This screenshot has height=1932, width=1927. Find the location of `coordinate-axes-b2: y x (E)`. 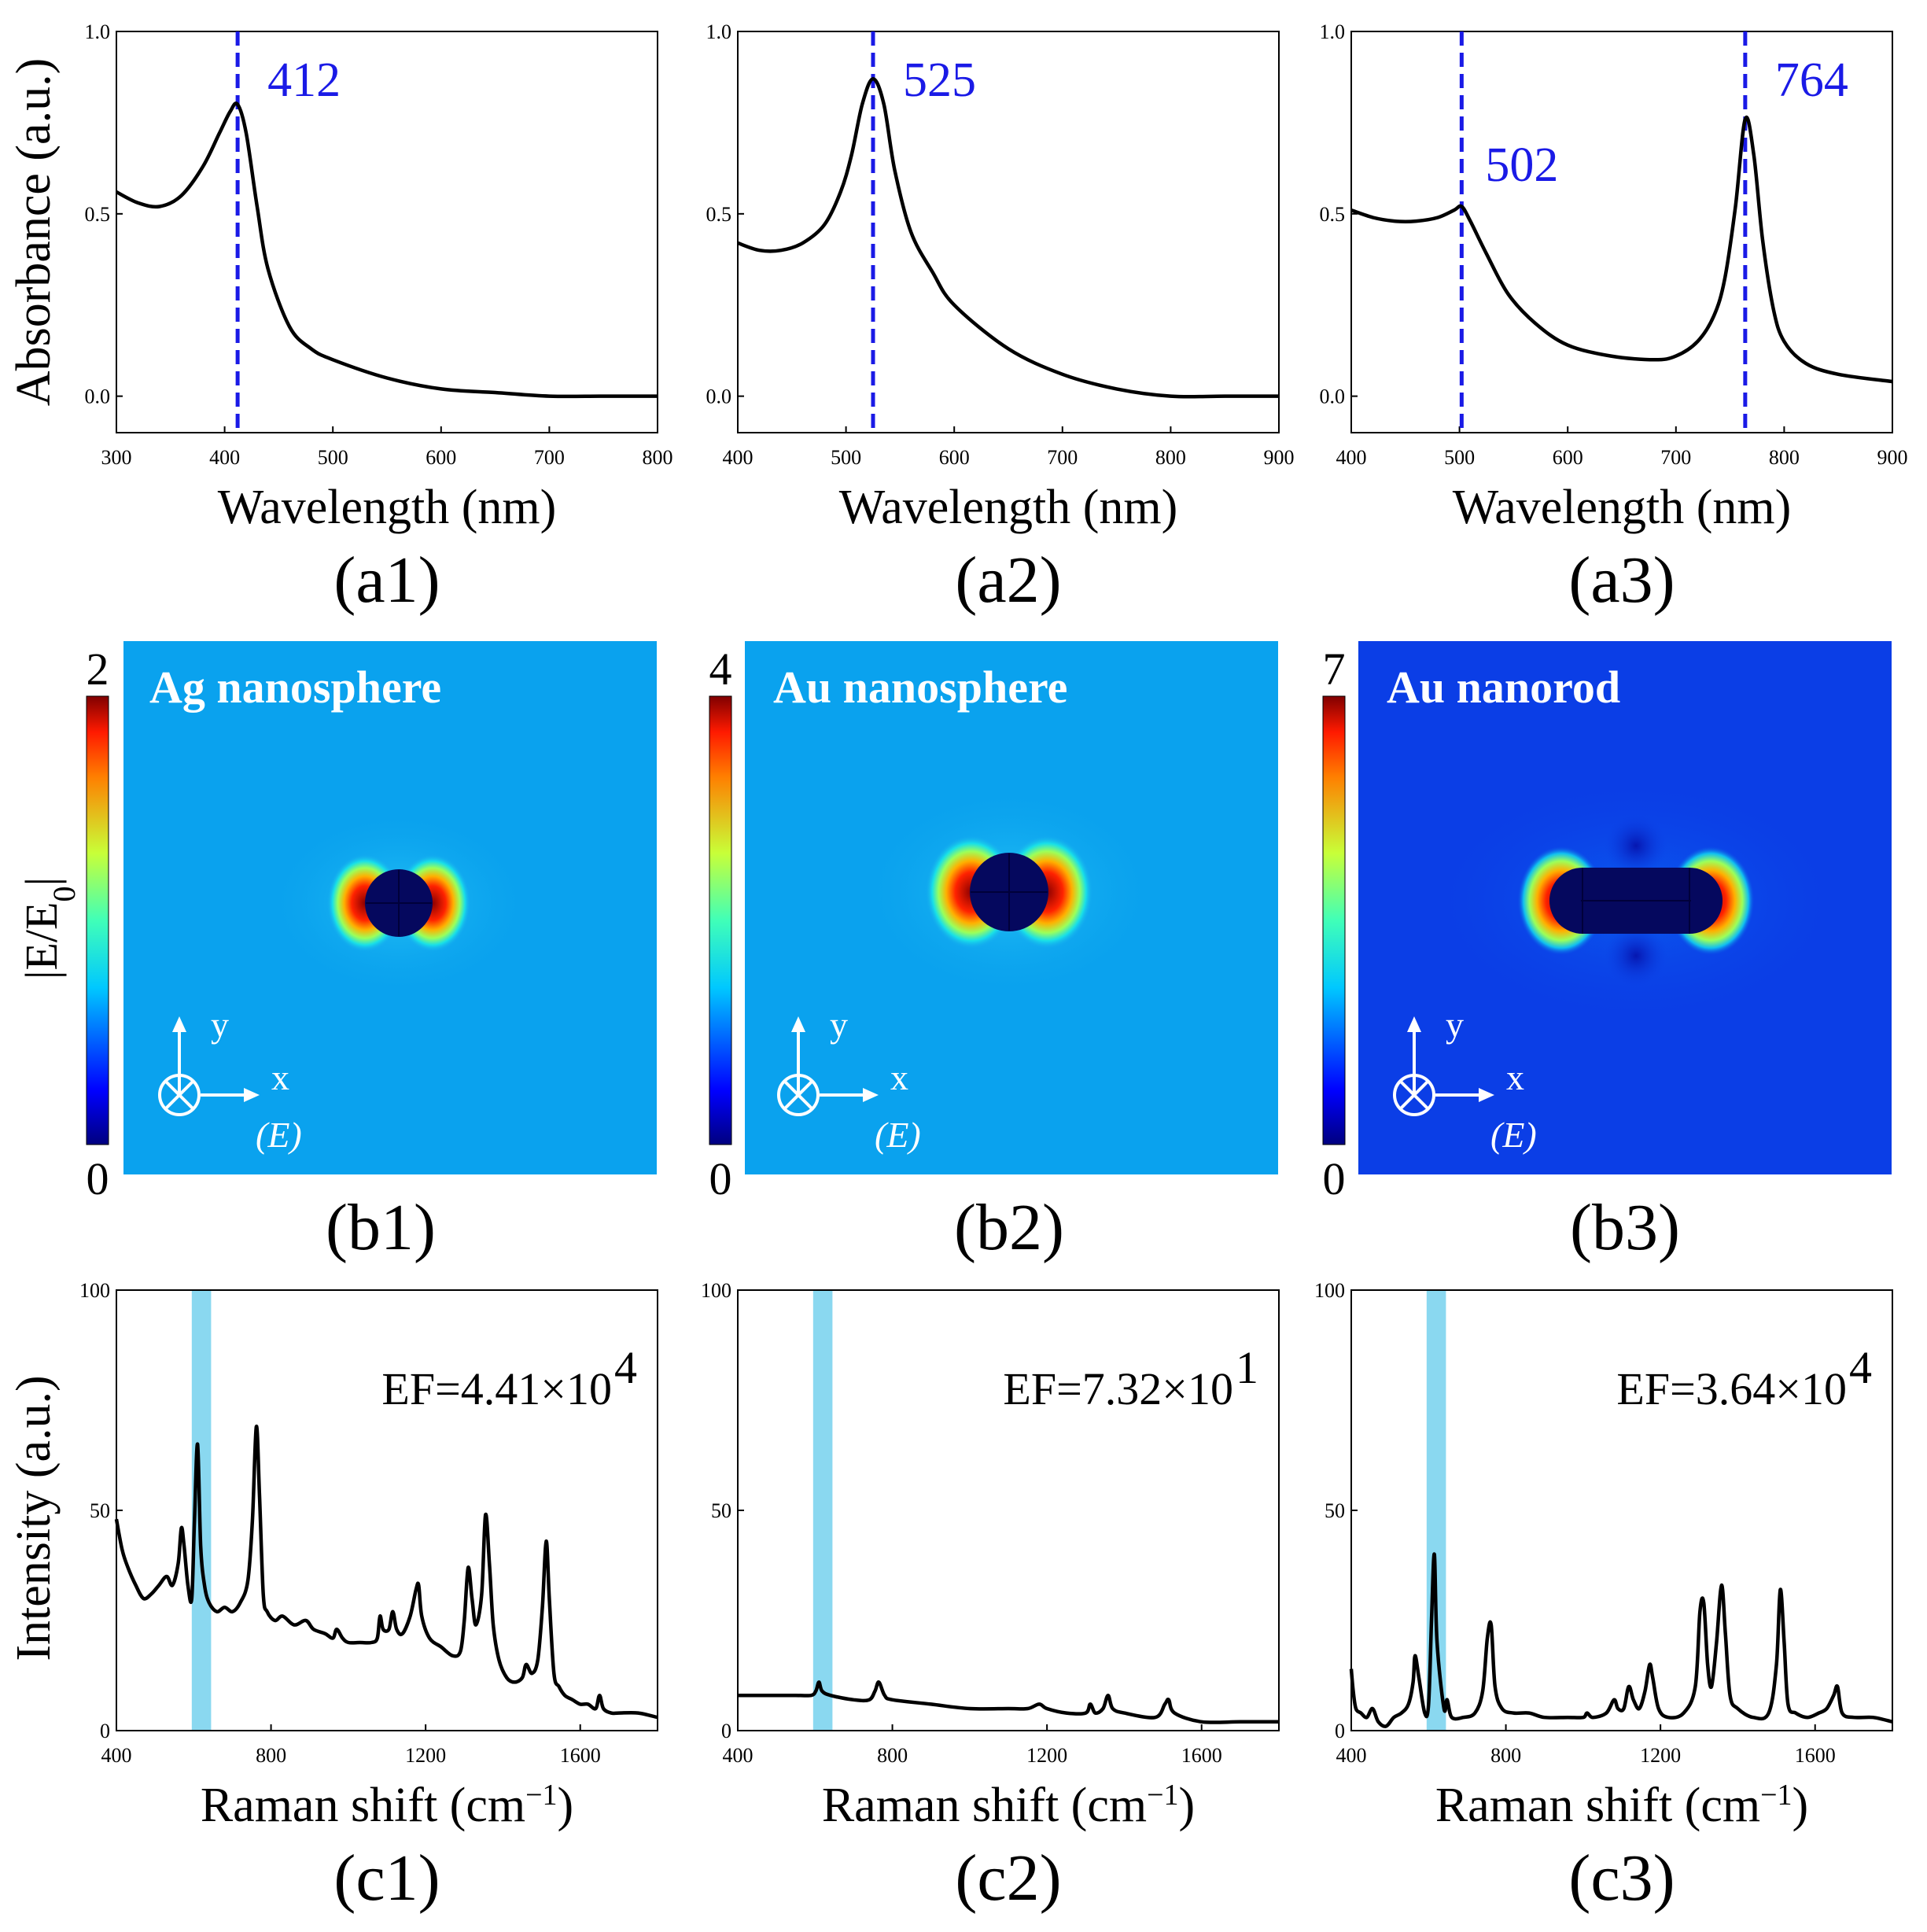

coordinate-axes-b2: y x (E) is located at coordinates (849, 1080).